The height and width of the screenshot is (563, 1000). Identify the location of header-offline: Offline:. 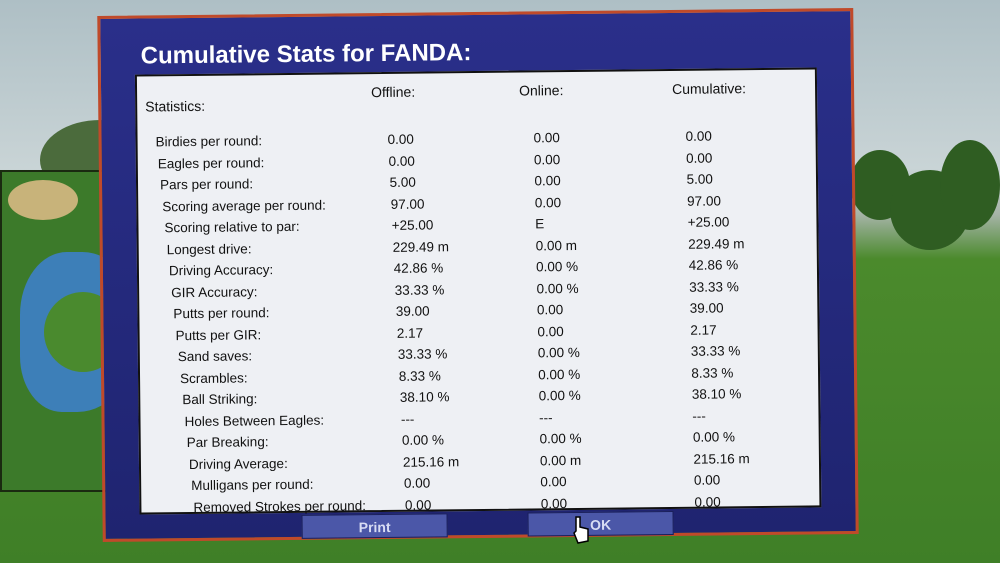
(393, 92).